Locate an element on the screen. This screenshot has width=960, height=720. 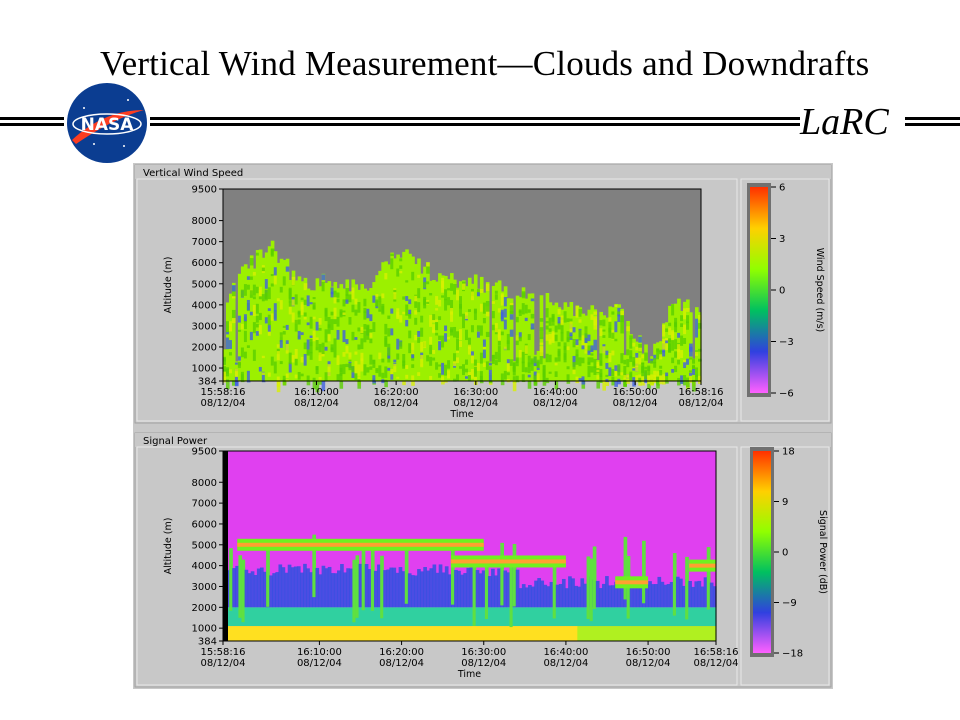
header-rule-right-lower is located at coordinates (475, 124).